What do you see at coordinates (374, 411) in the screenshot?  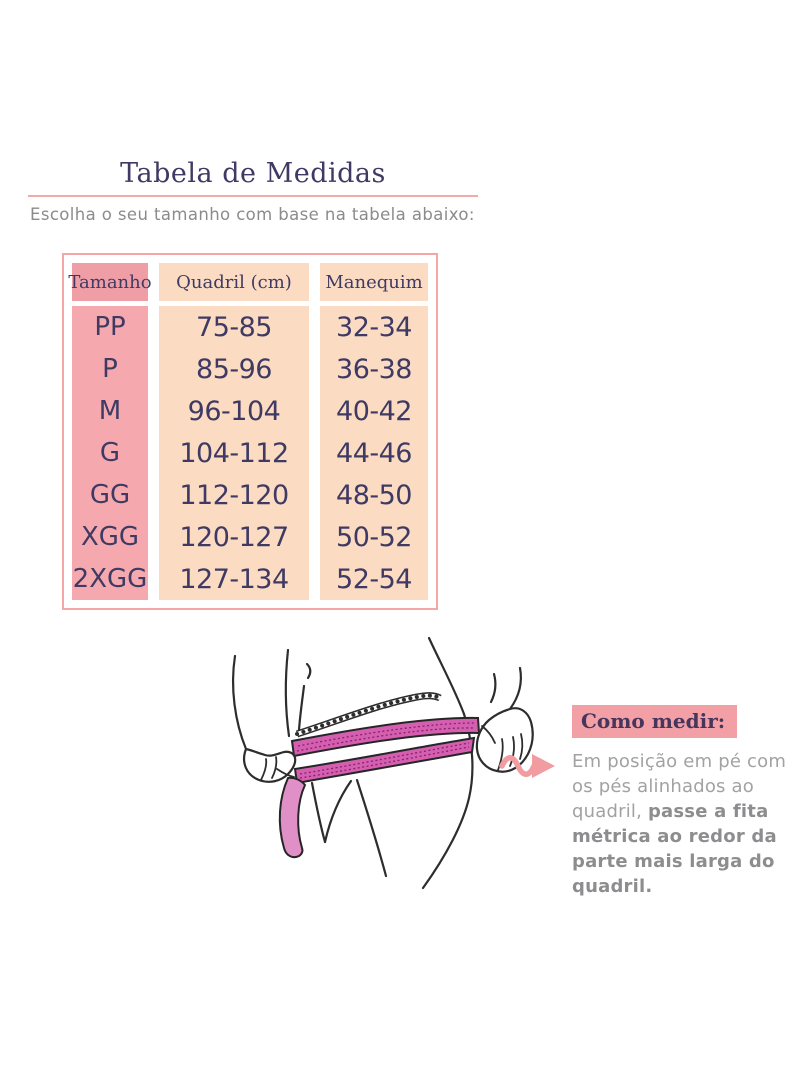 I see `mannequin-cell: 40-42` at bounding box center [374, 411].